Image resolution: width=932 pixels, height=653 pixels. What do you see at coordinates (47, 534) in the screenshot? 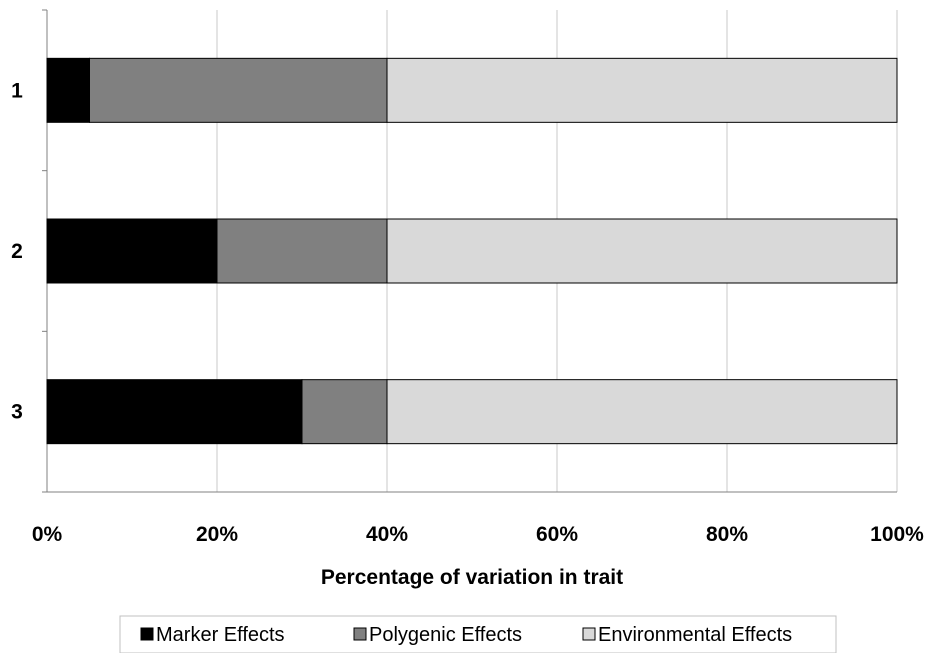
I see `x-tick-label: 0%` at bounding box center [47, 534].